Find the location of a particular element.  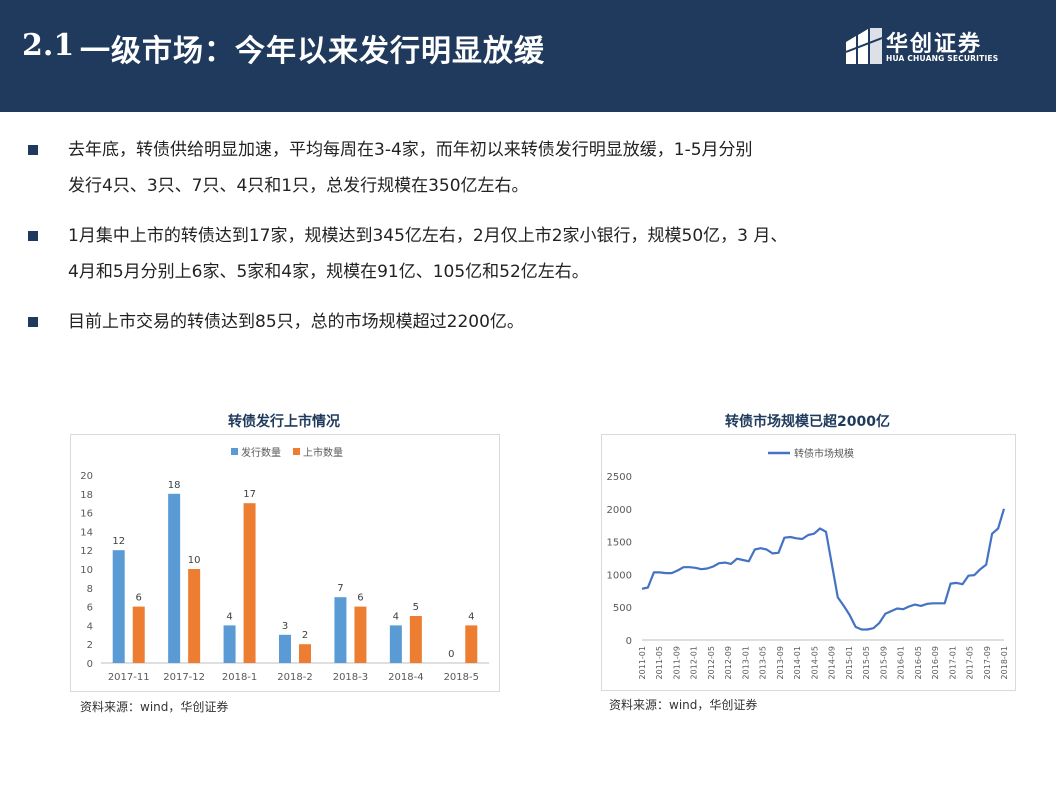

bullet-item: 目前上市交易的转债达到85只，总的市场规模超过2200亿。 is located at coordinates (524, 322).